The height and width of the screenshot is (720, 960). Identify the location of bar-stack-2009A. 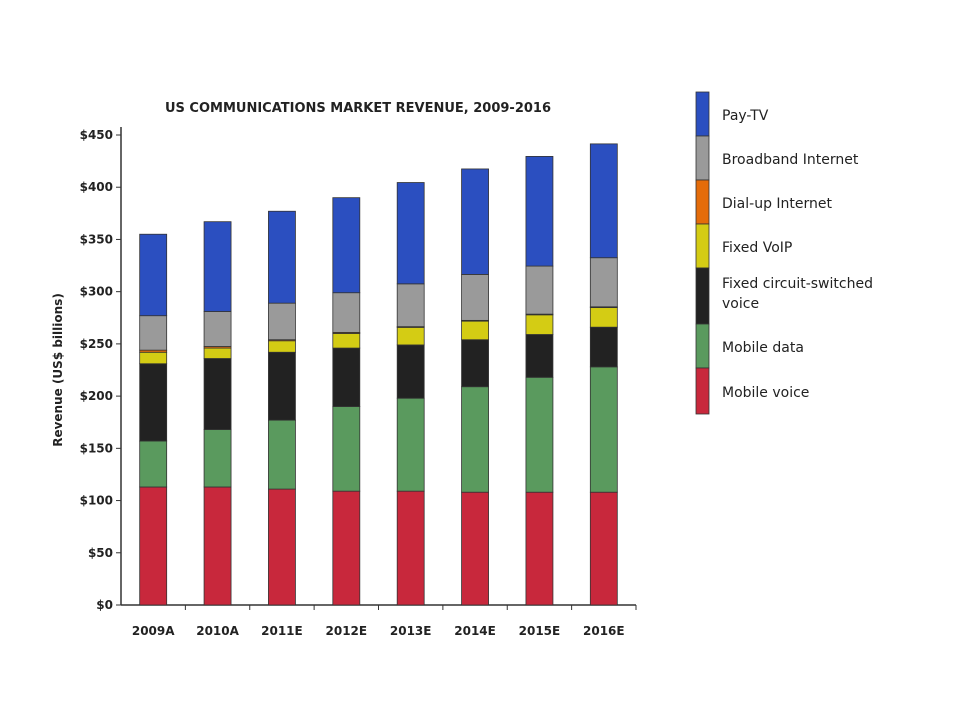
(153, 419).